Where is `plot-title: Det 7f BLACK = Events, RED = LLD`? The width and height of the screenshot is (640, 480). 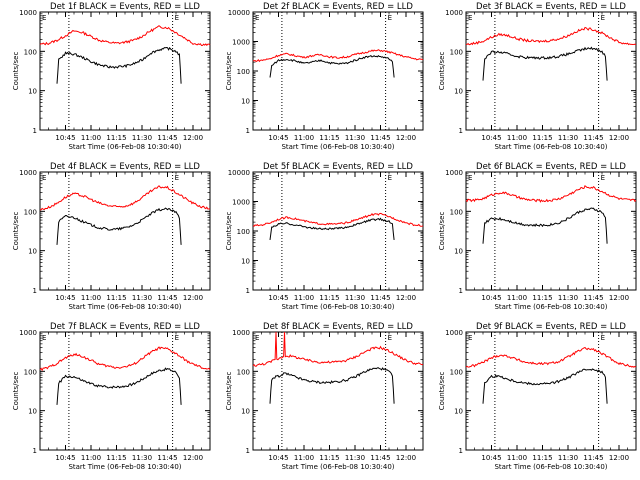
plot-title: Det 7f BLACK = Events, RED = LLD is located at coordinates (125, 327).